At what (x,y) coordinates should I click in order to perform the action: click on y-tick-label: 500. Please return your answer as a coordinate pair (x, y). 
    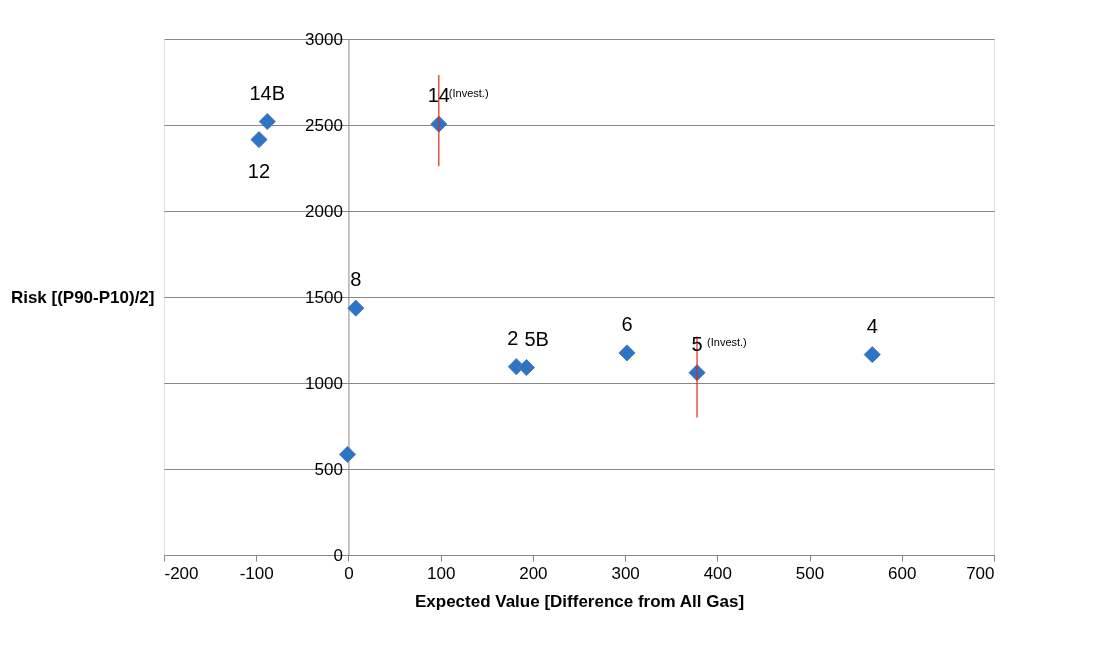
    Looking at the image, I should click on (328, 469).